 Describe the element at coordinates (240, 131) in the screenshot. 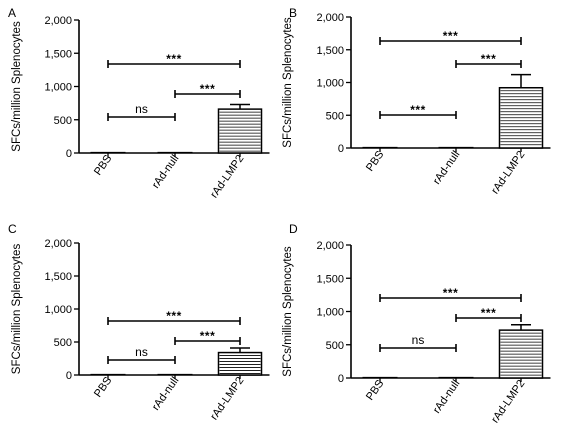

I see `bar` at that location.